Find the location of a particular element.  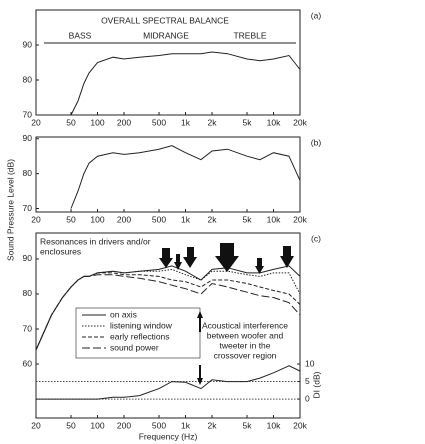

y2-tick-label: 10 is located at coordinates (310, 363).